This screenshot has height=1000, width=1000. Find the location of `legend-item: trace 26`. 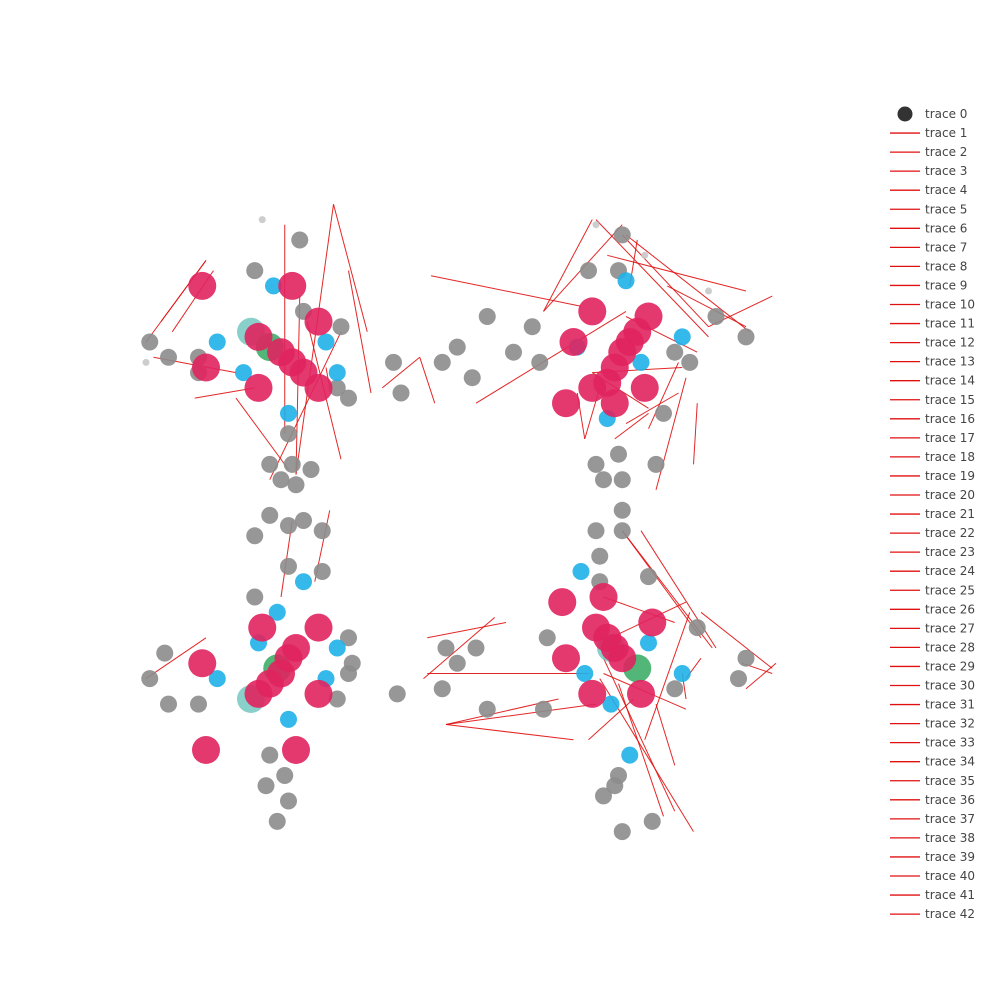

legend-item: trace 26 is located at coordinates (932, 609).